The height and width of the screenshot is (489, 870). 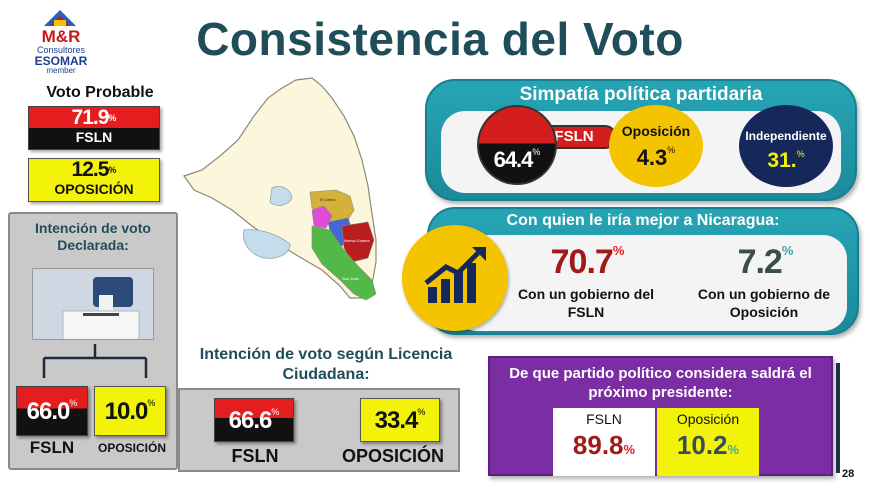 I want to click on con-quien-opo-value: 7.2, so click(x=760, y=262).